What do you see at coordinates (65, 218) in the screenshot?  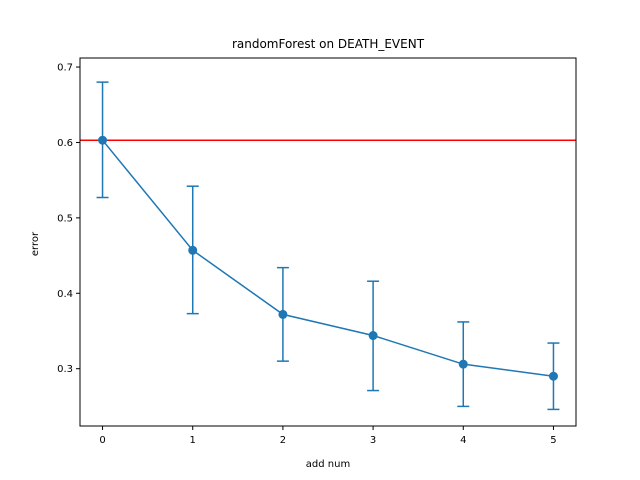 I see `y-tick-label: 0.5` at bounding box center [65, 218].